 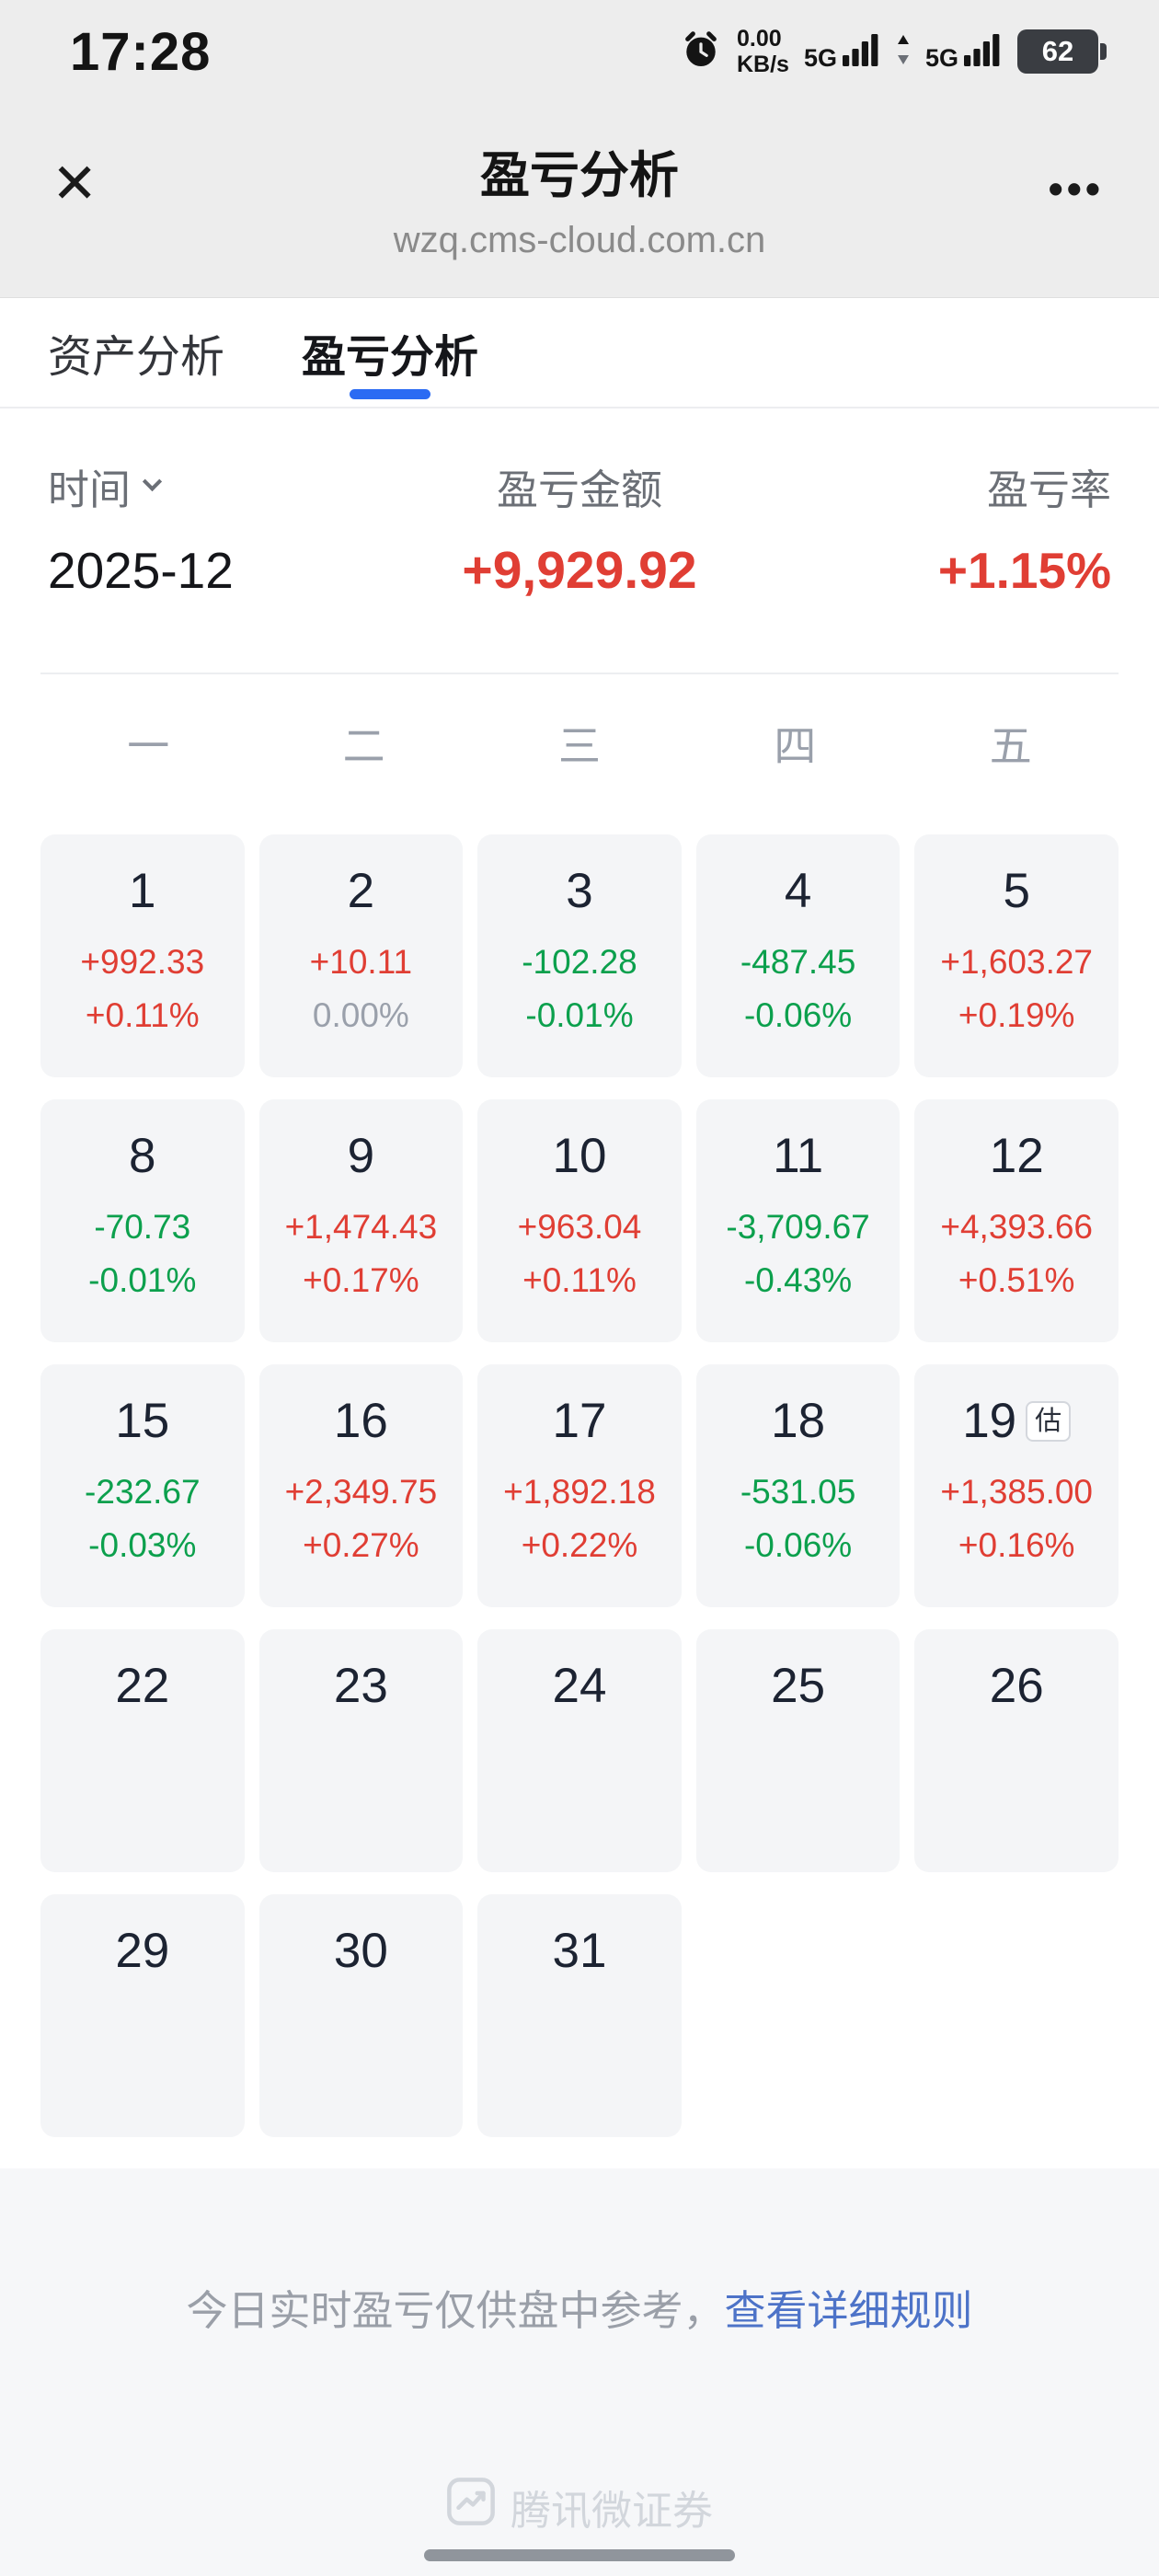 I want to click on day-percent: +0.22%, so click(x=579, y=1545).